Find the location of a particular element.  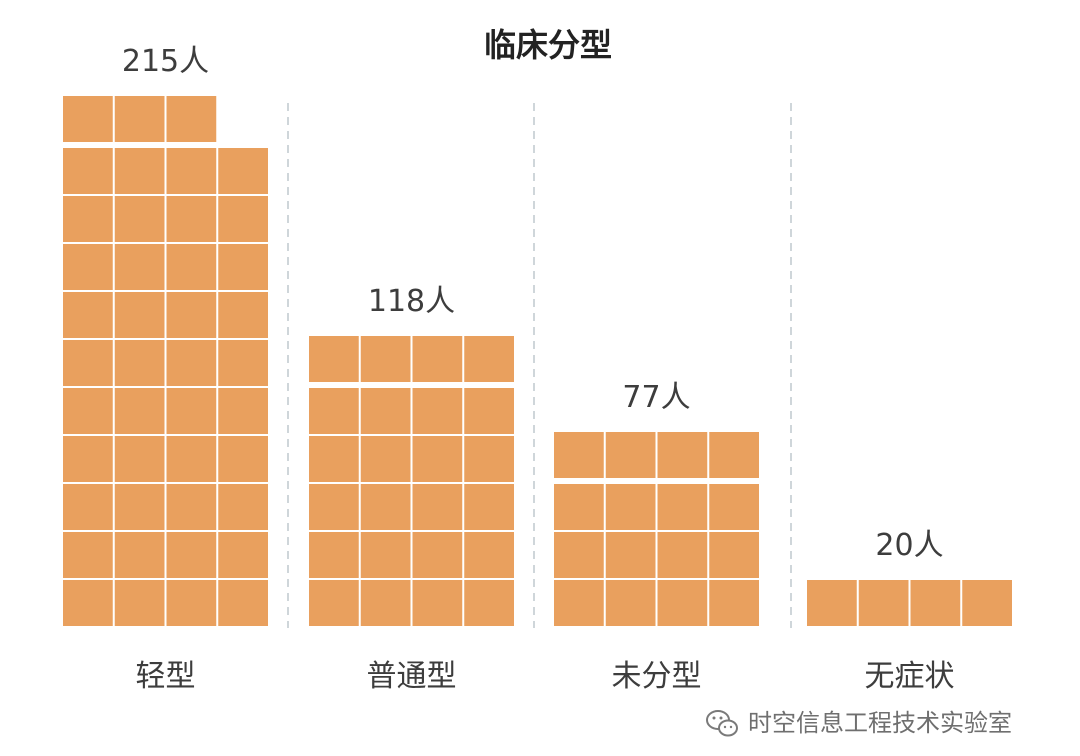

category-labels: 轻型 普通型 未分型 无症状 is located at coordinates (545, 676).